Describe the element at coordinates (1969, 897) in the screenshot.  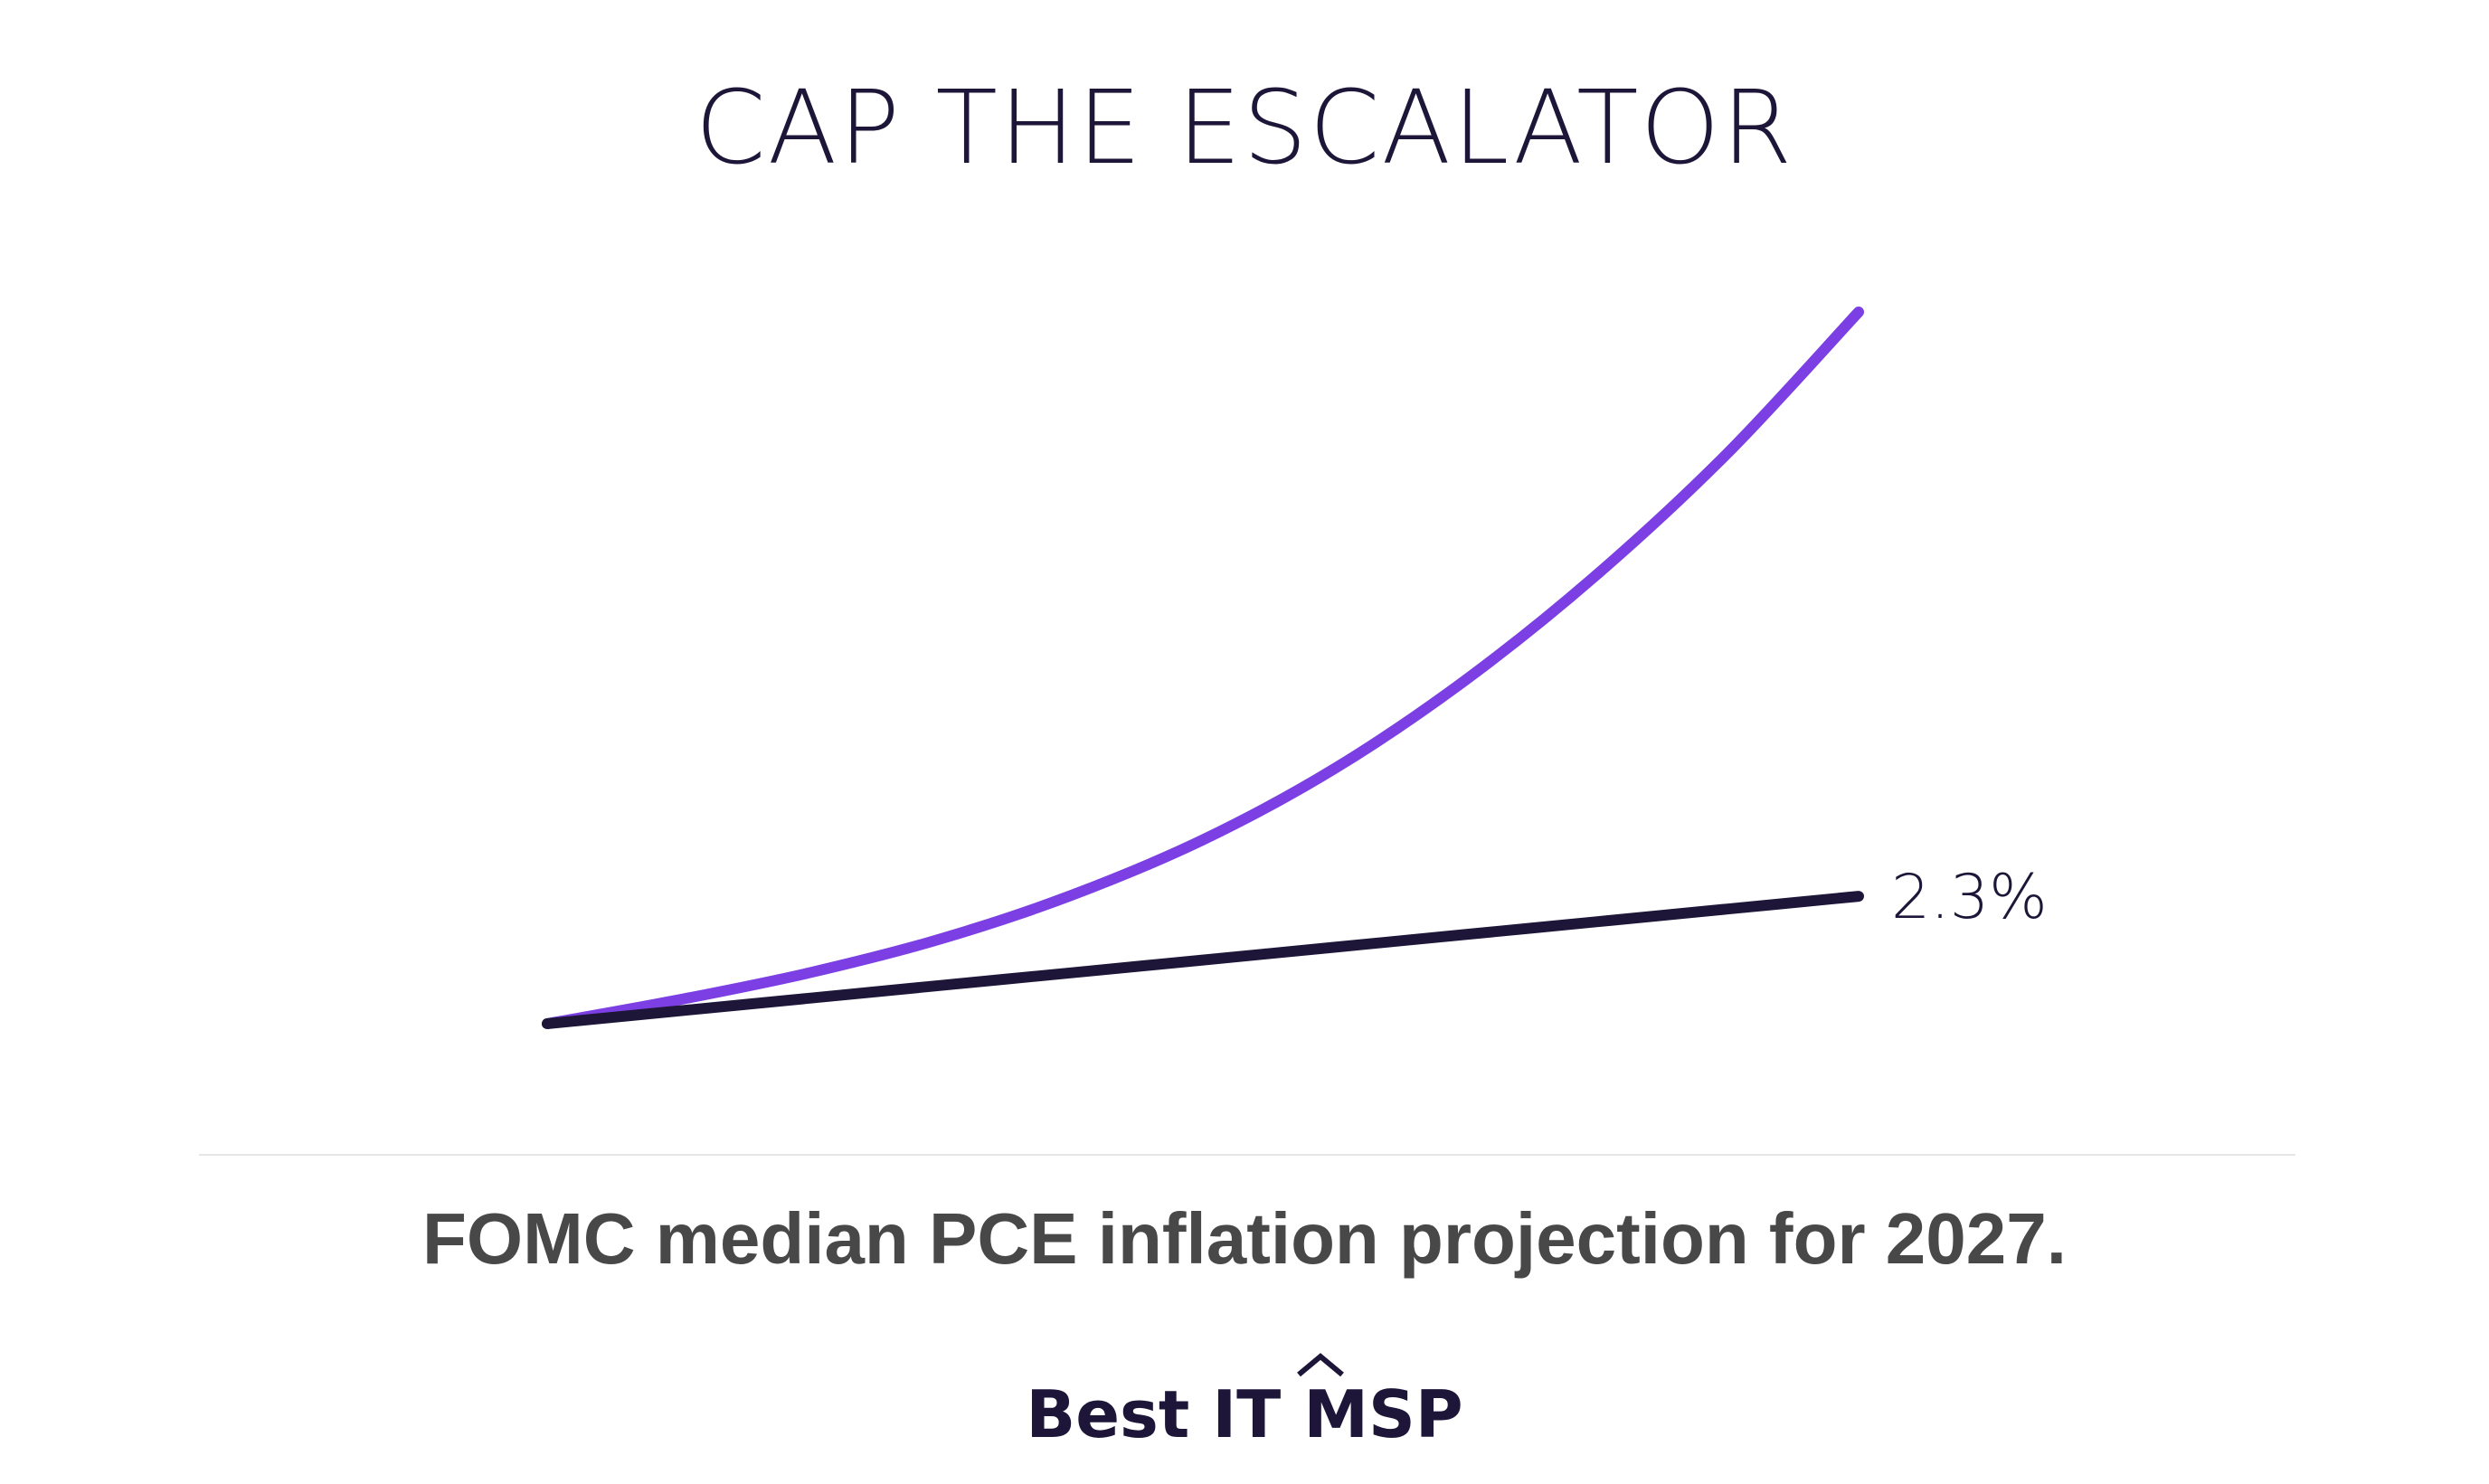
I see `series-end-label-2: 2.3%` at that location.